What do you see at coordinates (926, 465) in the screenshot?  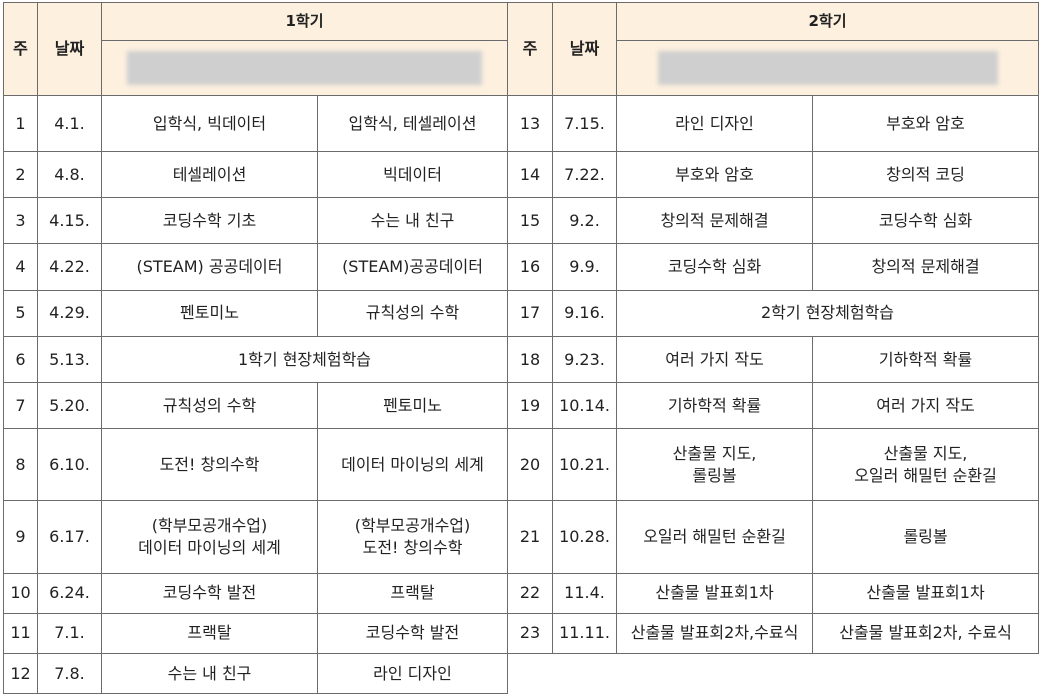 I see `class-b-cell: 산출물 지도, 오일러 해밀턴 순환길` at bounding box center [926, 465].